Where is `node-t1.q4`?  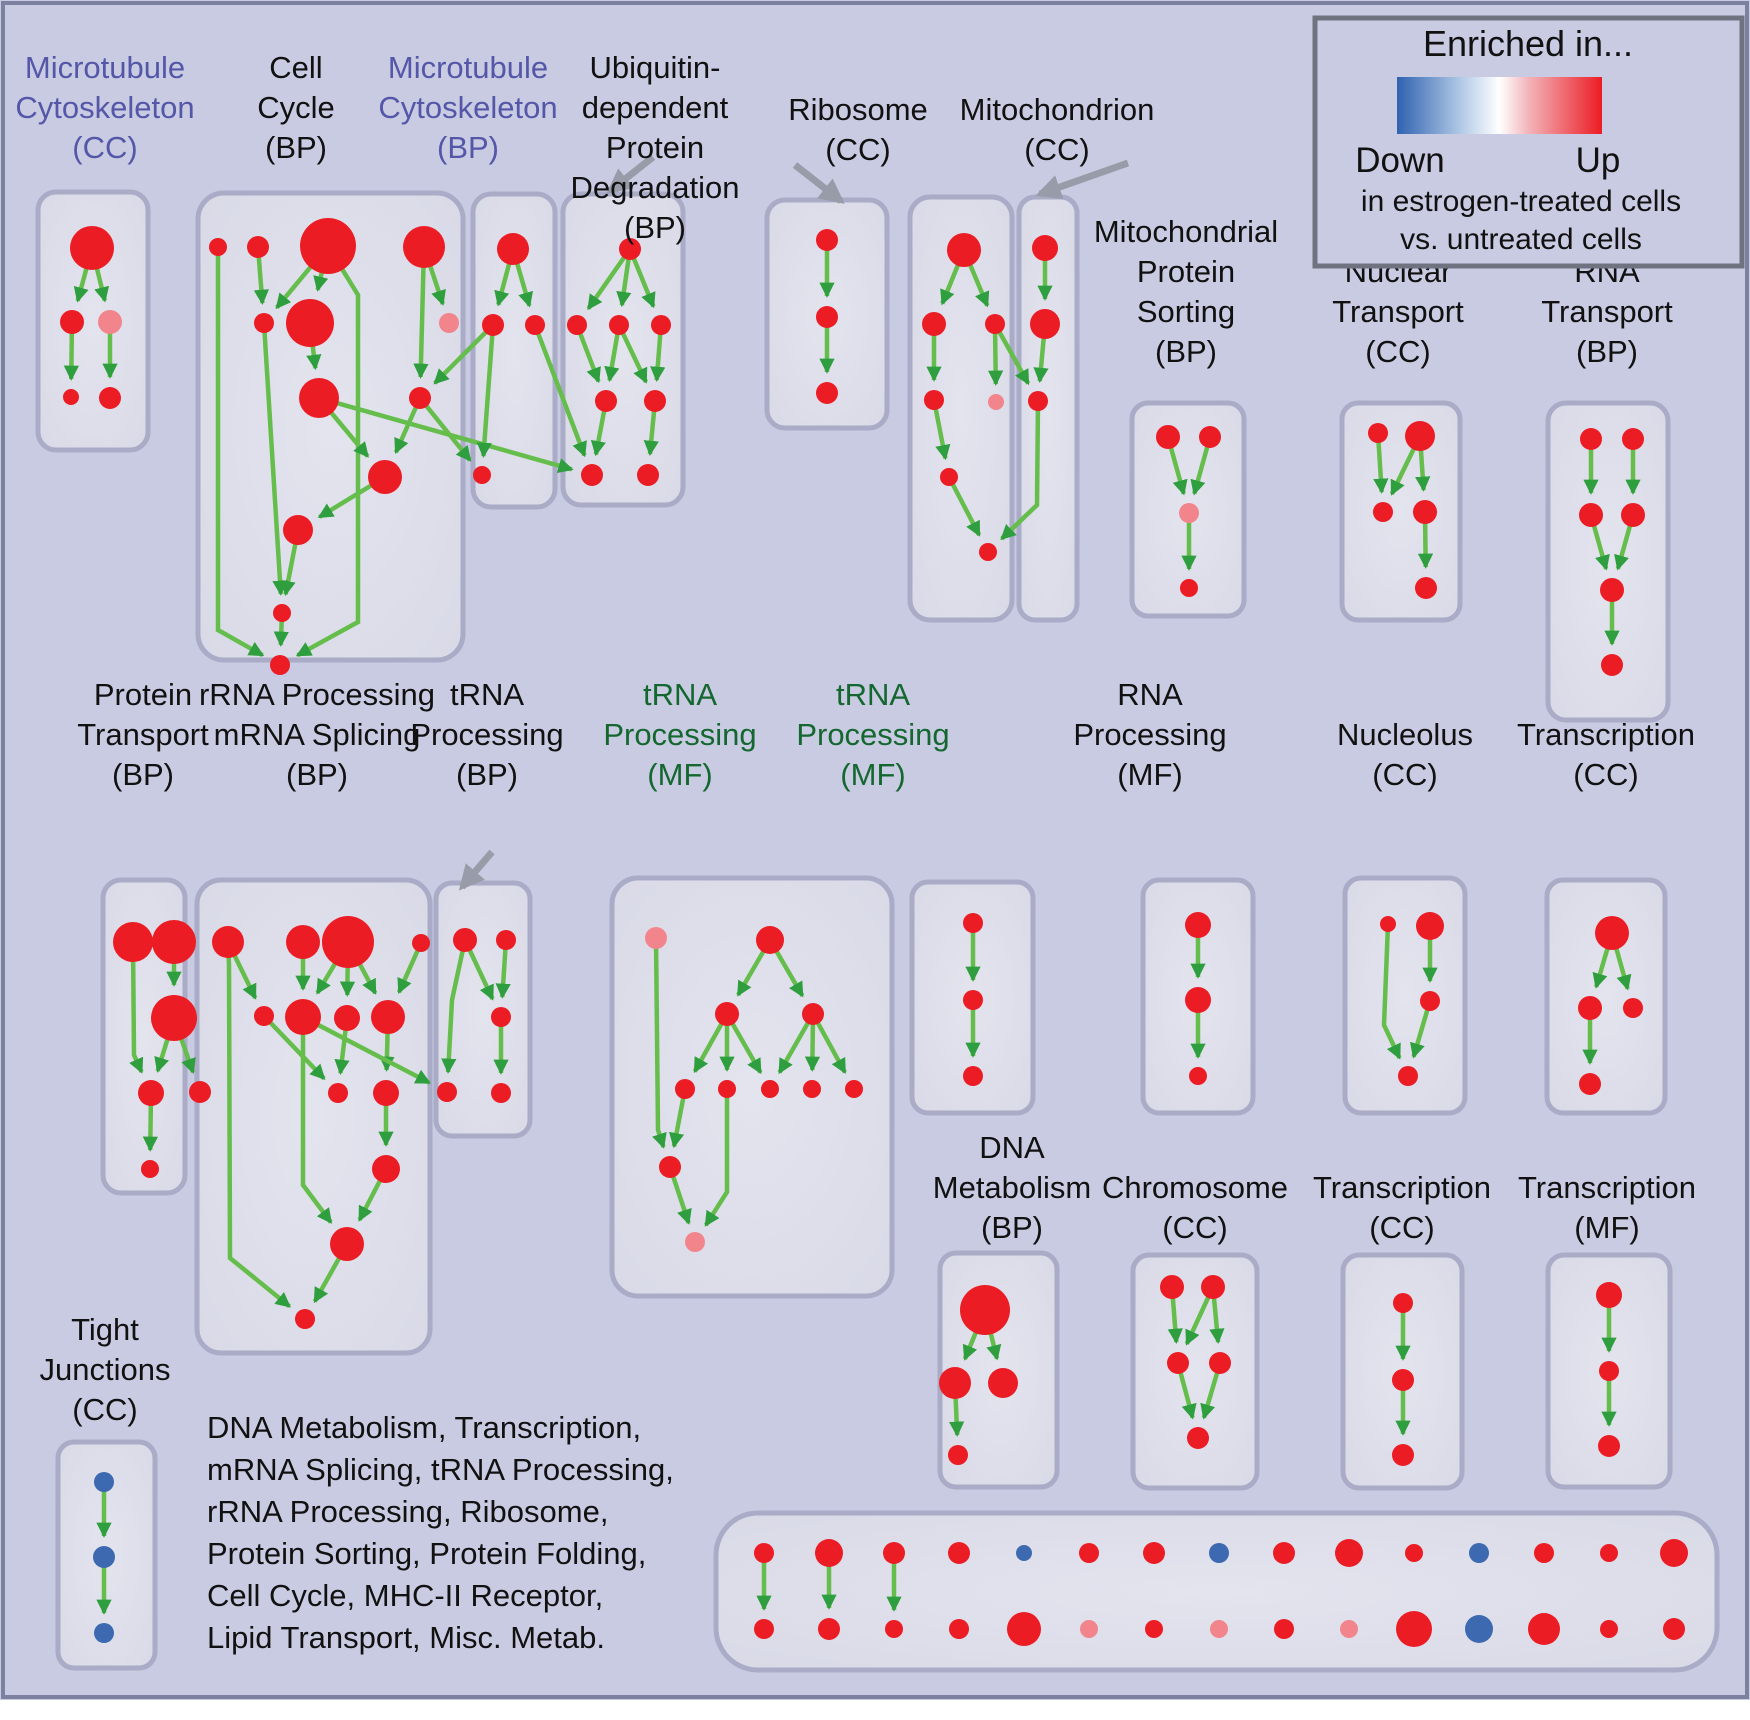 node-t1.q4 is located at coordinates (812, 1089).